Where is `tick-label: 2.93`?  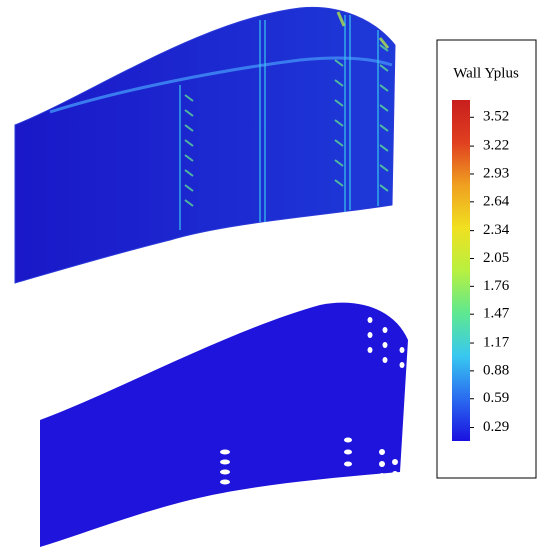
tick-label: 2.93 is located at coordinates (496, 173).